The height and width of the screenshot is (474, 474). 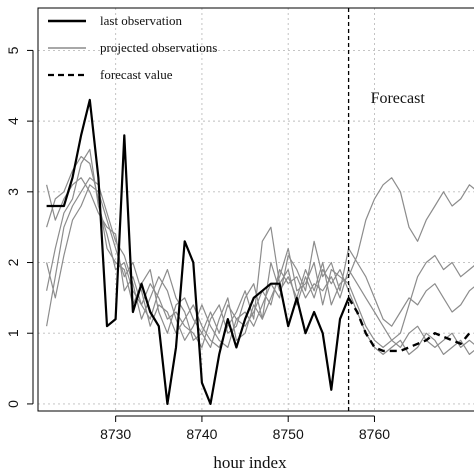 What do you see at coordinates (136, 74) in the screenshot?
I see `legend-label-forecast-value: forecast value` at bounding box center [136, 74].